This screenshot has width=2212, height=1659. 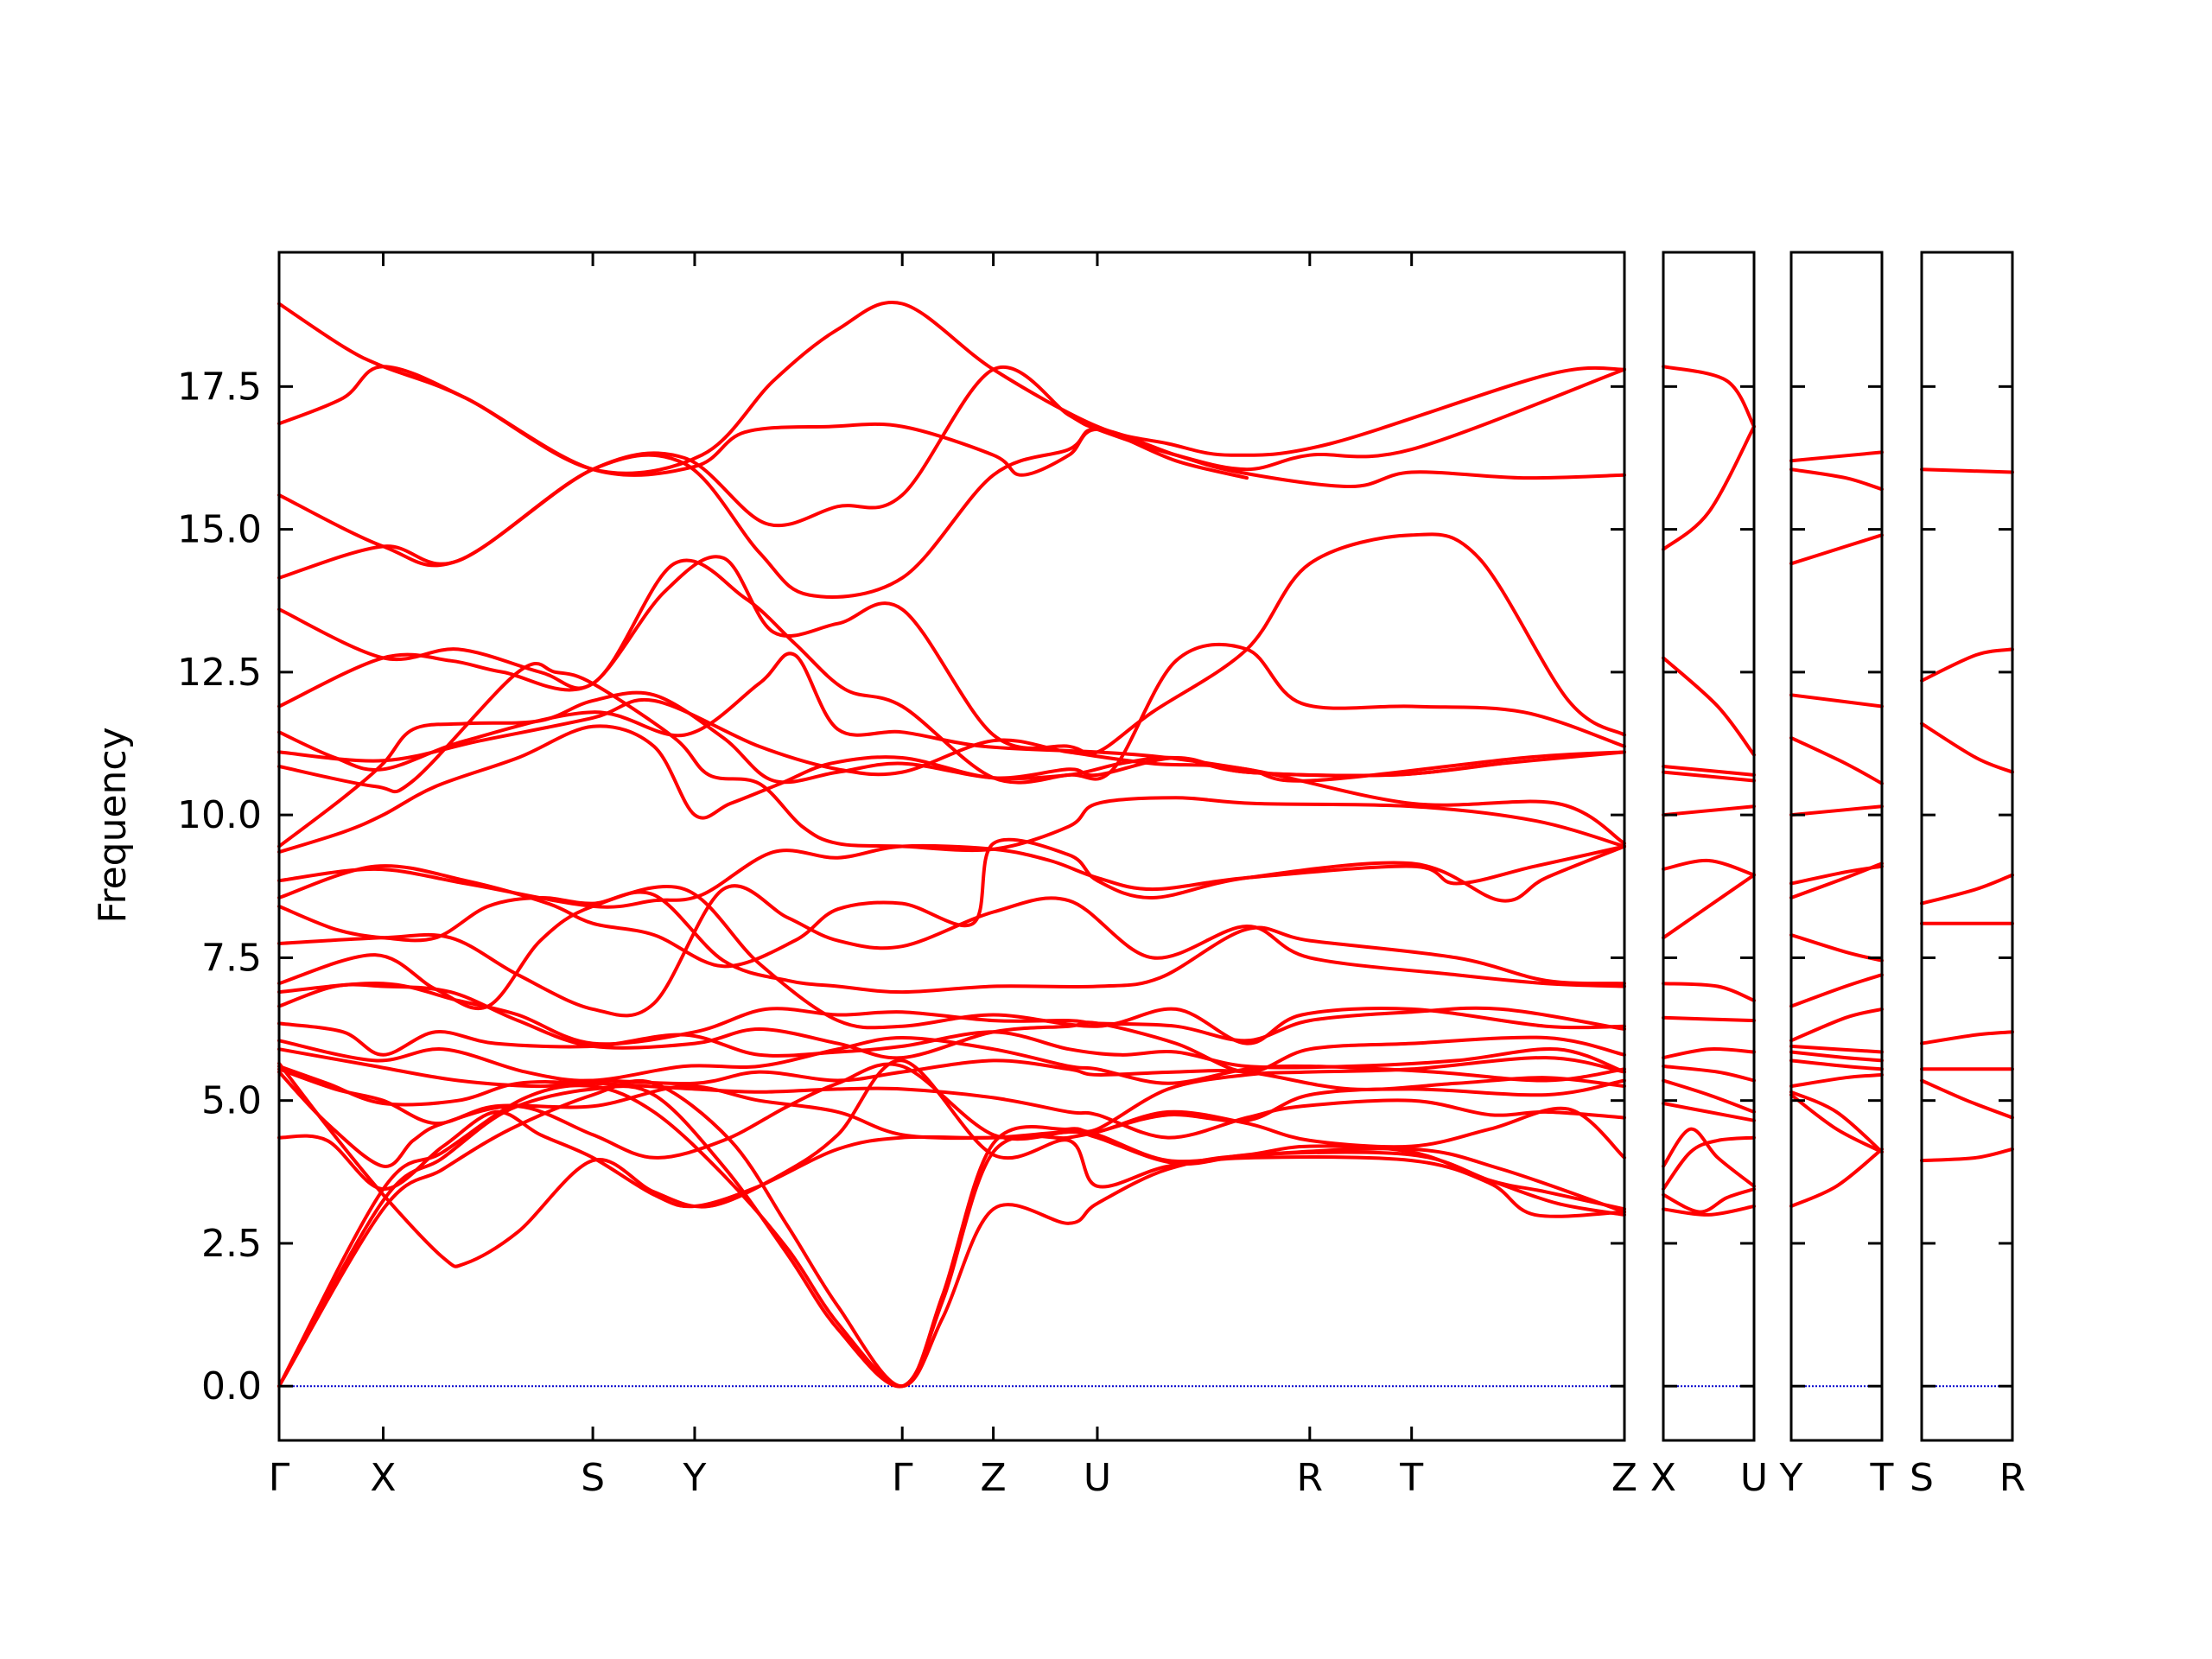 What do you see at coordinates (232, 1386) in the screenshot?
I see `y-tick-label: 0.0` at bounding box center [232, 1386].